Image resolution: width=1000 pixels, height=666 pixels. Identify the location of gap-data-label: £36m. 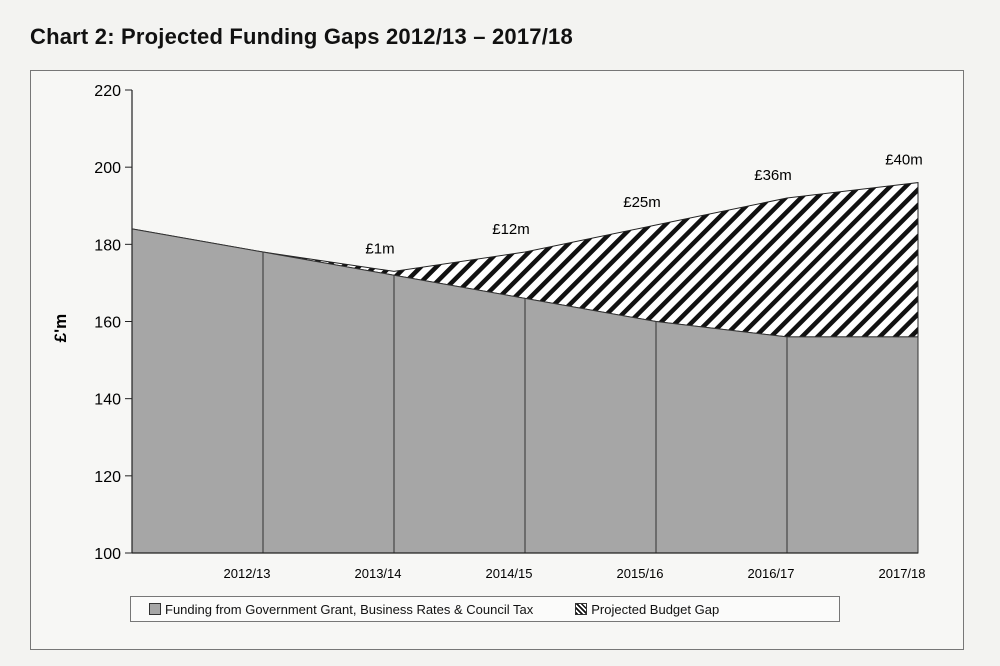
(773, 175).